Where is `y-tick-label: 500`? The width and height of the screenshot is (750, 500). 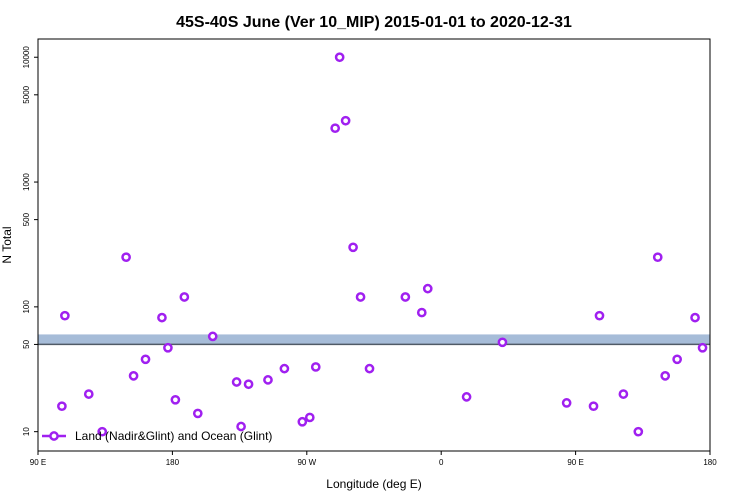 y-tick-label: 500 is located at coordinates (26, 219).